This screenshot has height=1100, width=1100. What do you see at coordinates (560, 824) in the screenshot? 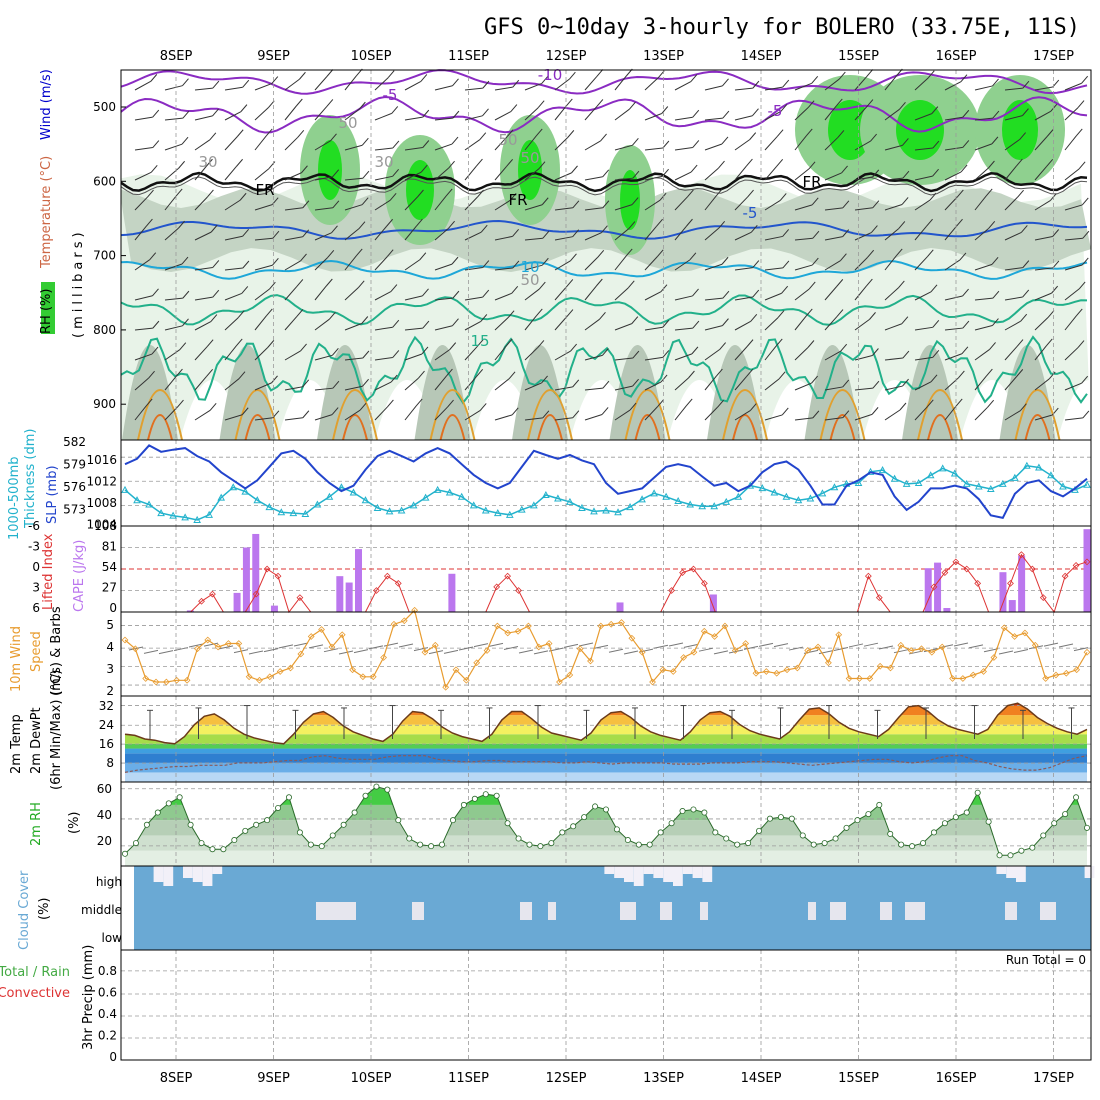
I see `rh2m-panel: 60 40 20 2m RH (%)` at bounding box center [560, 824].